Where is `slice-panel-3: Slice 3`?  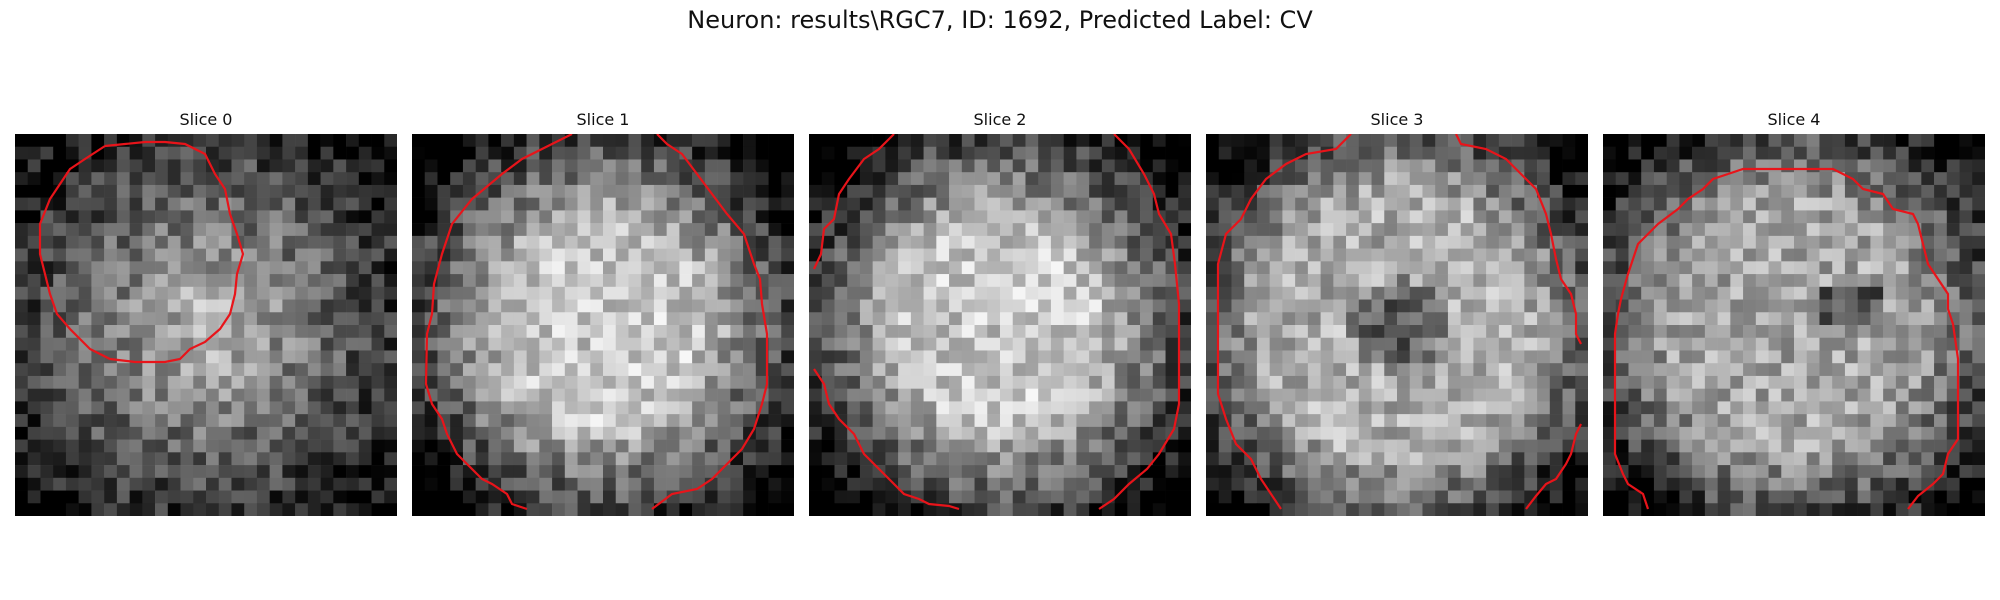
slice-panel-3: Slice 3 is located at coordinates (1397, 312).